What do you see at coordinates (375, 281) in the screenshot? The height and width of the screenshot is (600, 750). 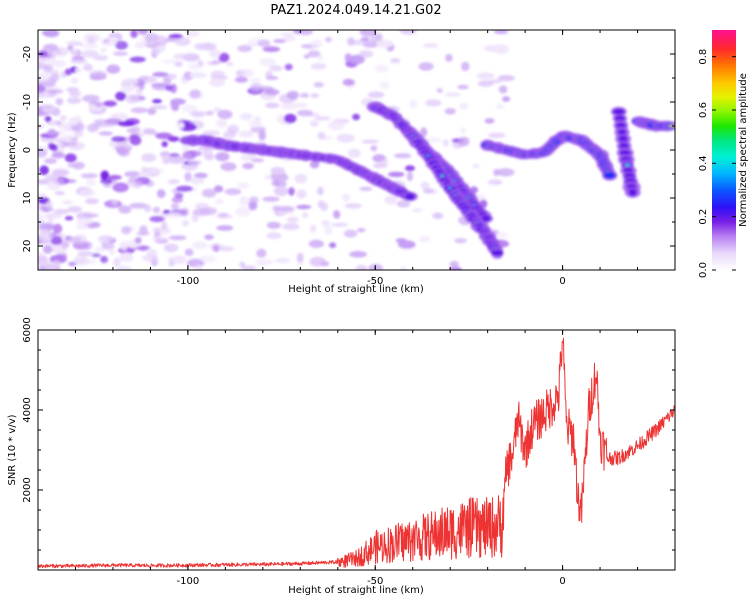 I see `x-tick-label: -50` at bounding box center [375, 281].